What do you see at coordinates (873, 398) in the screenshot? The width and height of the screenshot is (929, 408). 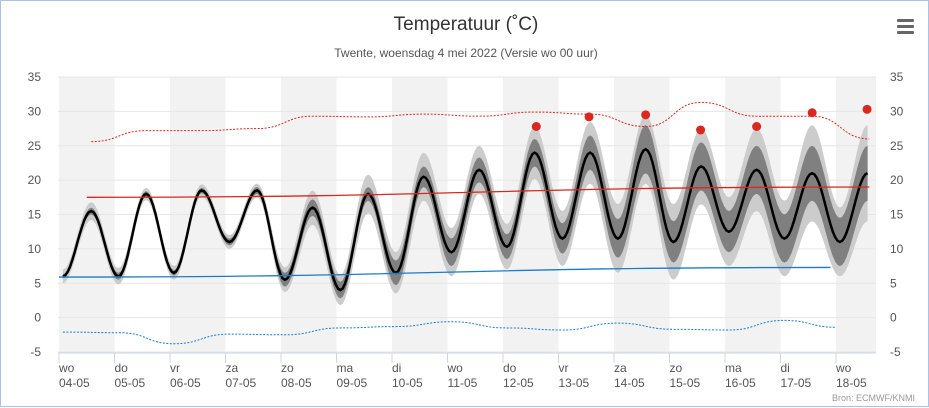 I see `credits: Bron: ECMWF/KNMI` at bounding box center [873, 398].